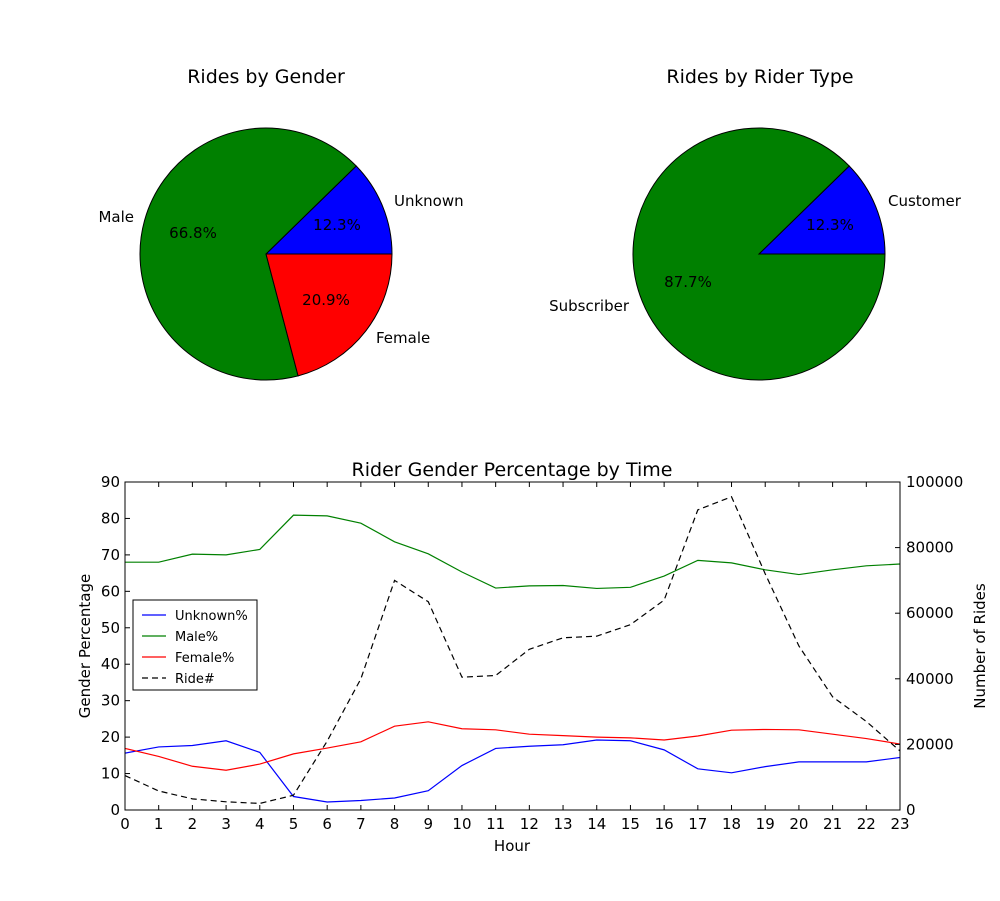 The width and height of the screenshot is (1000, 901). What do you see at coordinates (428, 824) in the screenshot?
I see `x-tick-label: 9` at bounding box center [428, 824].